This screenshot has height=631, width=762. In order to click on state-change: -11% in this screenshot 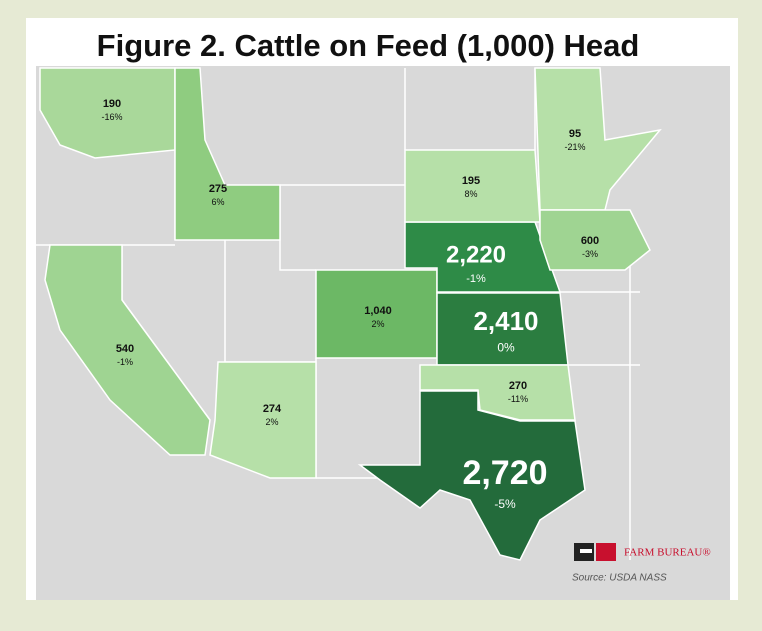, I will do `click(518, 399)`.